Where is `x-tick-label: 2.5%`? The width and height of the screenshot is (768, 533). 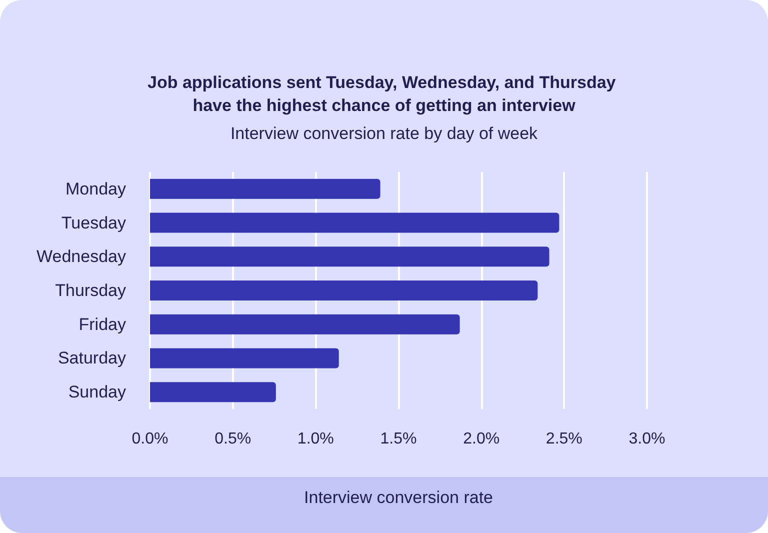 x-tick-label: 2.5% is located at coordinates (564, 439).